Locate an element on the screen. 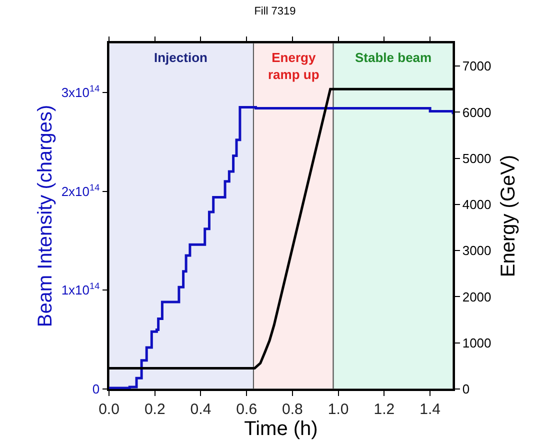  y-tick-label: 1x10$^{14}$ is located at coordinates (80, 289).